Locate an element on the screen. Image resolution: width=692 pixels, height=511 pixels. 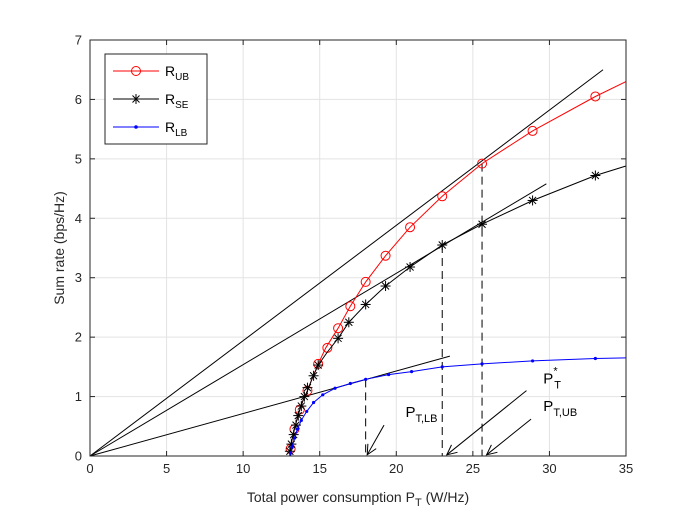
legend-label-ub-main: R is located at coordinates (170, 71).